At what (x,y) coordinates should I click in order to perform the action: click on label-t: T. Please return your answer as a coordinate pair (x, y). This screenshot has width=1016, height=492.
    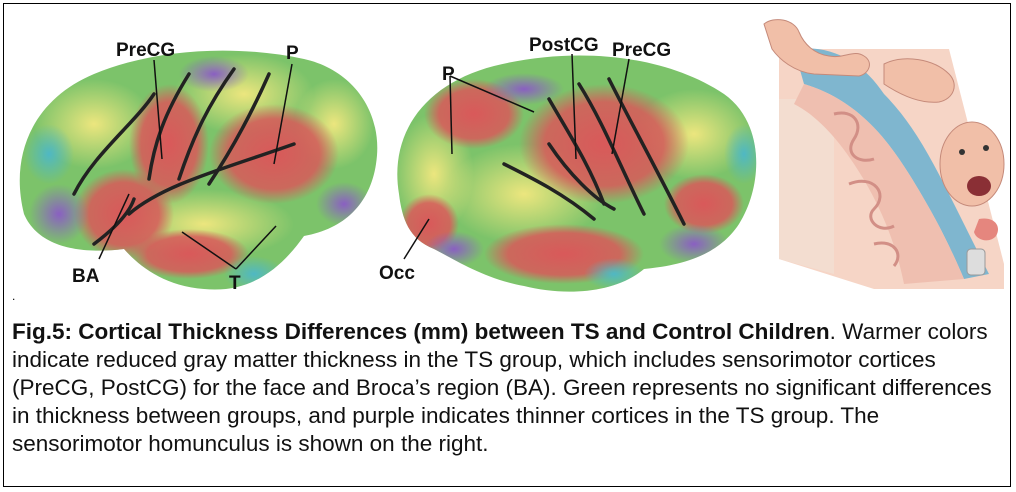
    Looking at the image, I should click on (235, 283).